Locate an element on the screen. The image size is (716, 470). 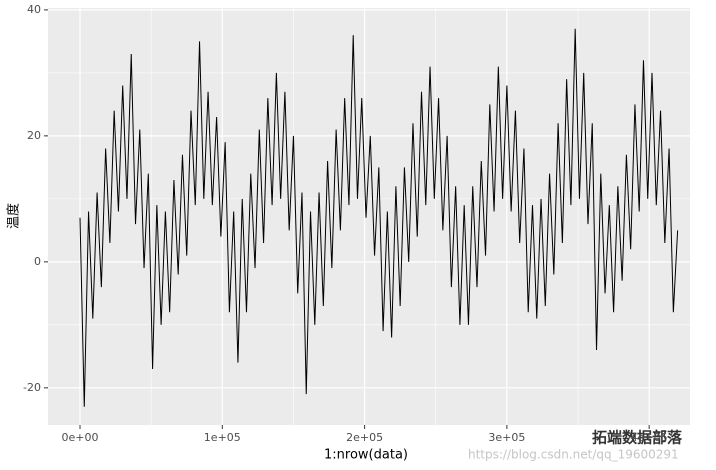
y-tick-label: 40 is located at coordinates (34, 9).